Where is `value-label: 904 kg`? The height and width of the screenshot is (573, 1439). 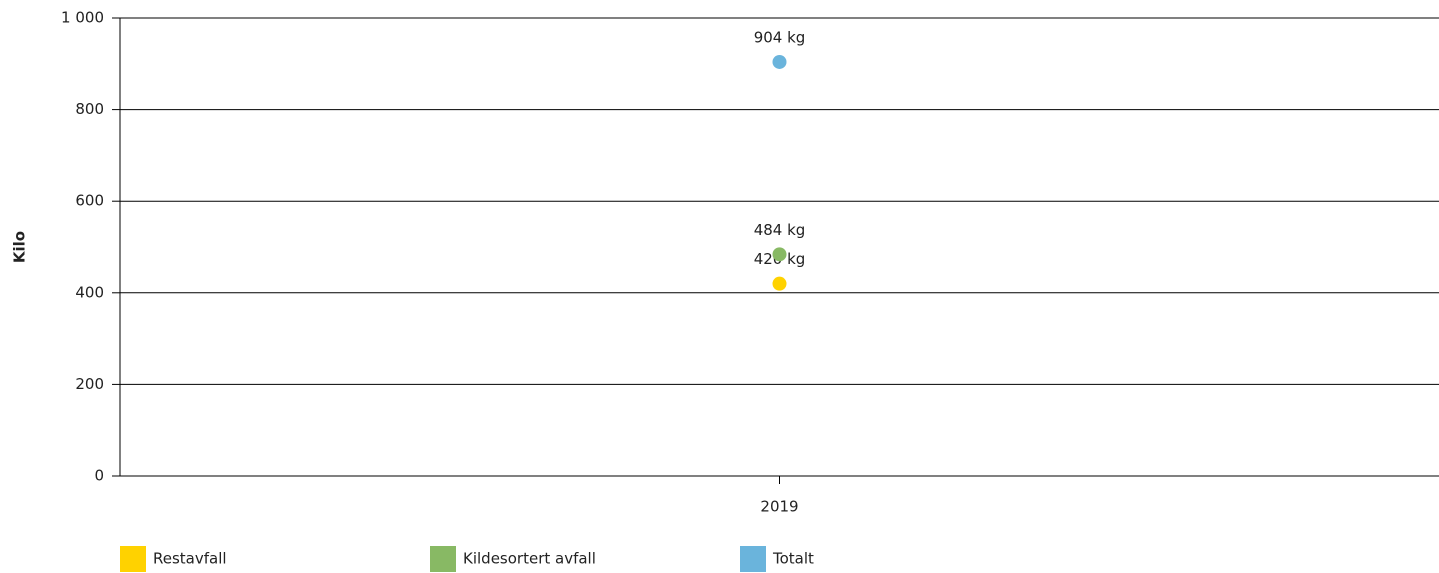 value-label: 904 kg is located at coordinates (780, 37).